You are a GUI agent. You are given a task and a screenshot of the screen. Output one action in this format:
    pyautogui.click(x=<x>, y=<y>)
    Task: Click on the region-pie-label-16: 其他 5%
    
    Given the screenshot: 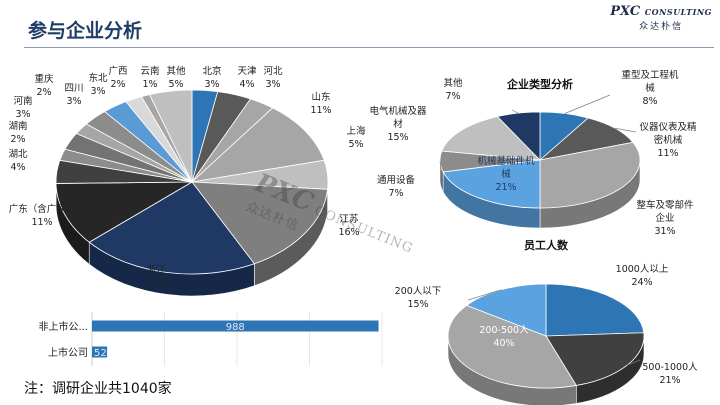 What is the action you would take?
    pyautogui.click(x=176, y=77)
    